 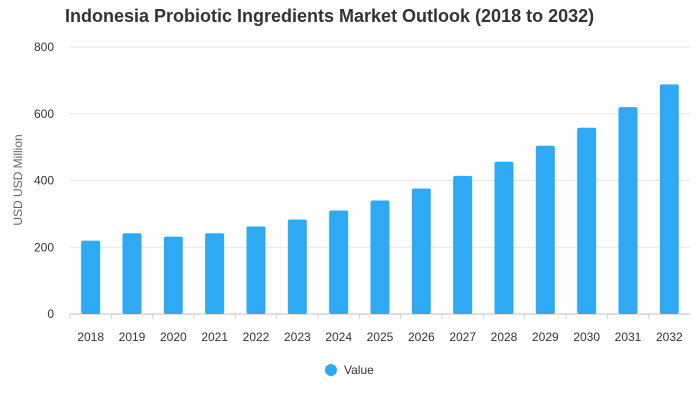 I want to click on bar-2024, so click(x=339, y=262).